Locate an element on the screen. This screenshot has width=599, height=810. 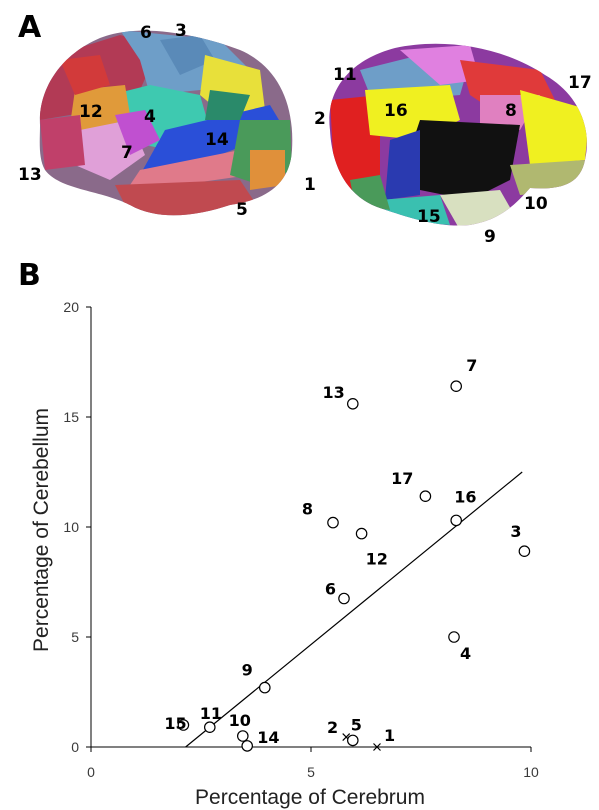
point-label-2: 2 is located at coordinates (332, 727).